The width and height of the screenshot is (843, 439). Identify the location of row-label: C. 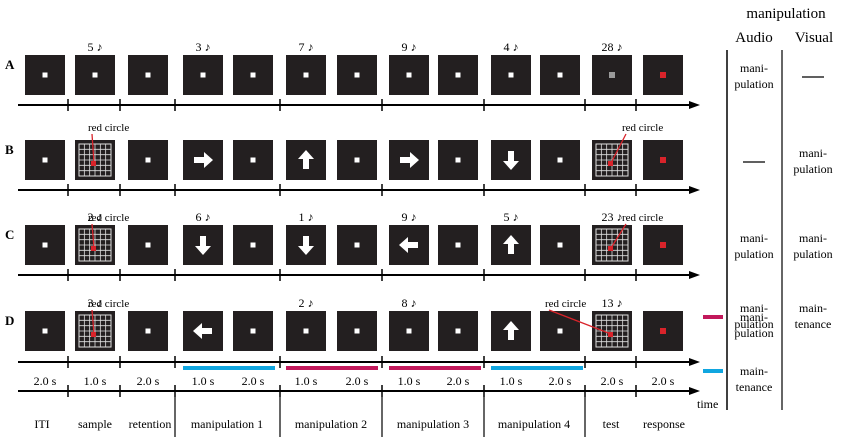
(9, 234).